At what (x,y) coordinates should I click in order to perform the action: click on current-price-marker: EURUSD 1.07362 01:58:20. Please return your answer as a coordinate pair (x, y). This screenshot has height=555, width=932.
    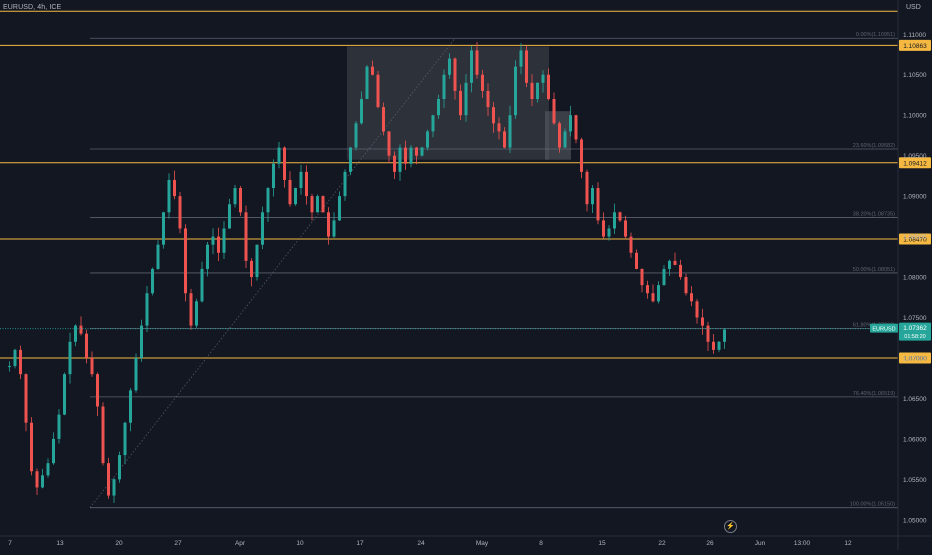
    Looking at the image, I should click on (465, 331).